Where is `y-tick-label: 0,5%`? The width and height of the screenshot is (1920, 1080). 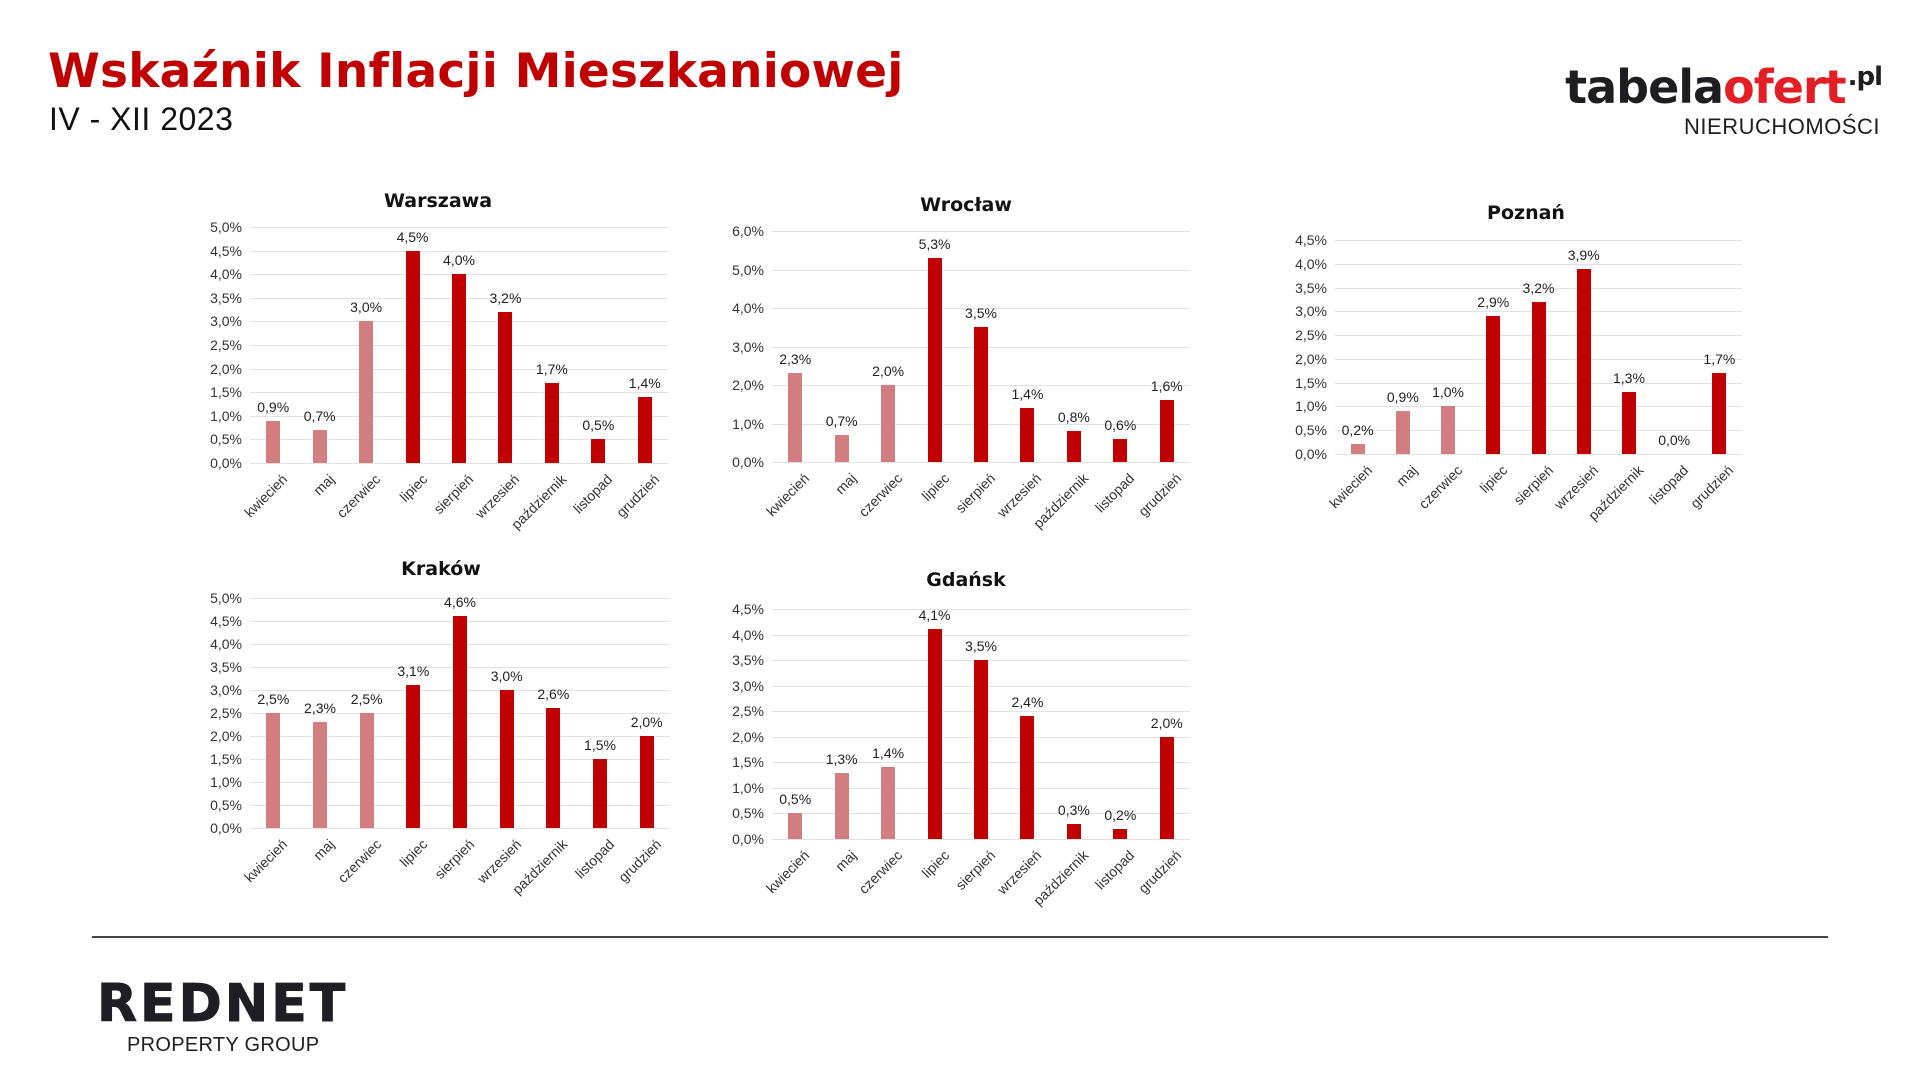 y-tick-label: 0,5% is located at coordinates (748, 813).